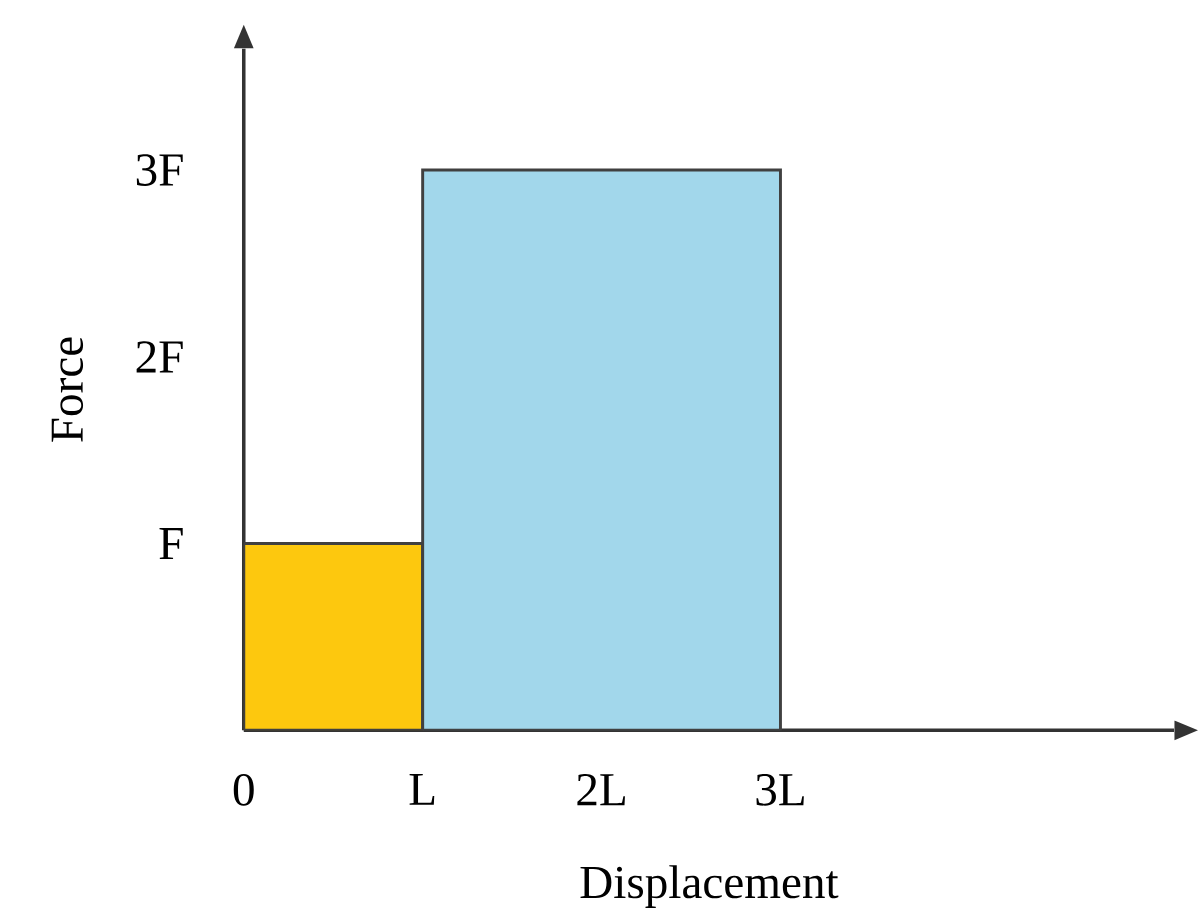  Describe the element at coordinates (601, 790) in the screenshot. I see `x-tick-label: 2L` at that location.